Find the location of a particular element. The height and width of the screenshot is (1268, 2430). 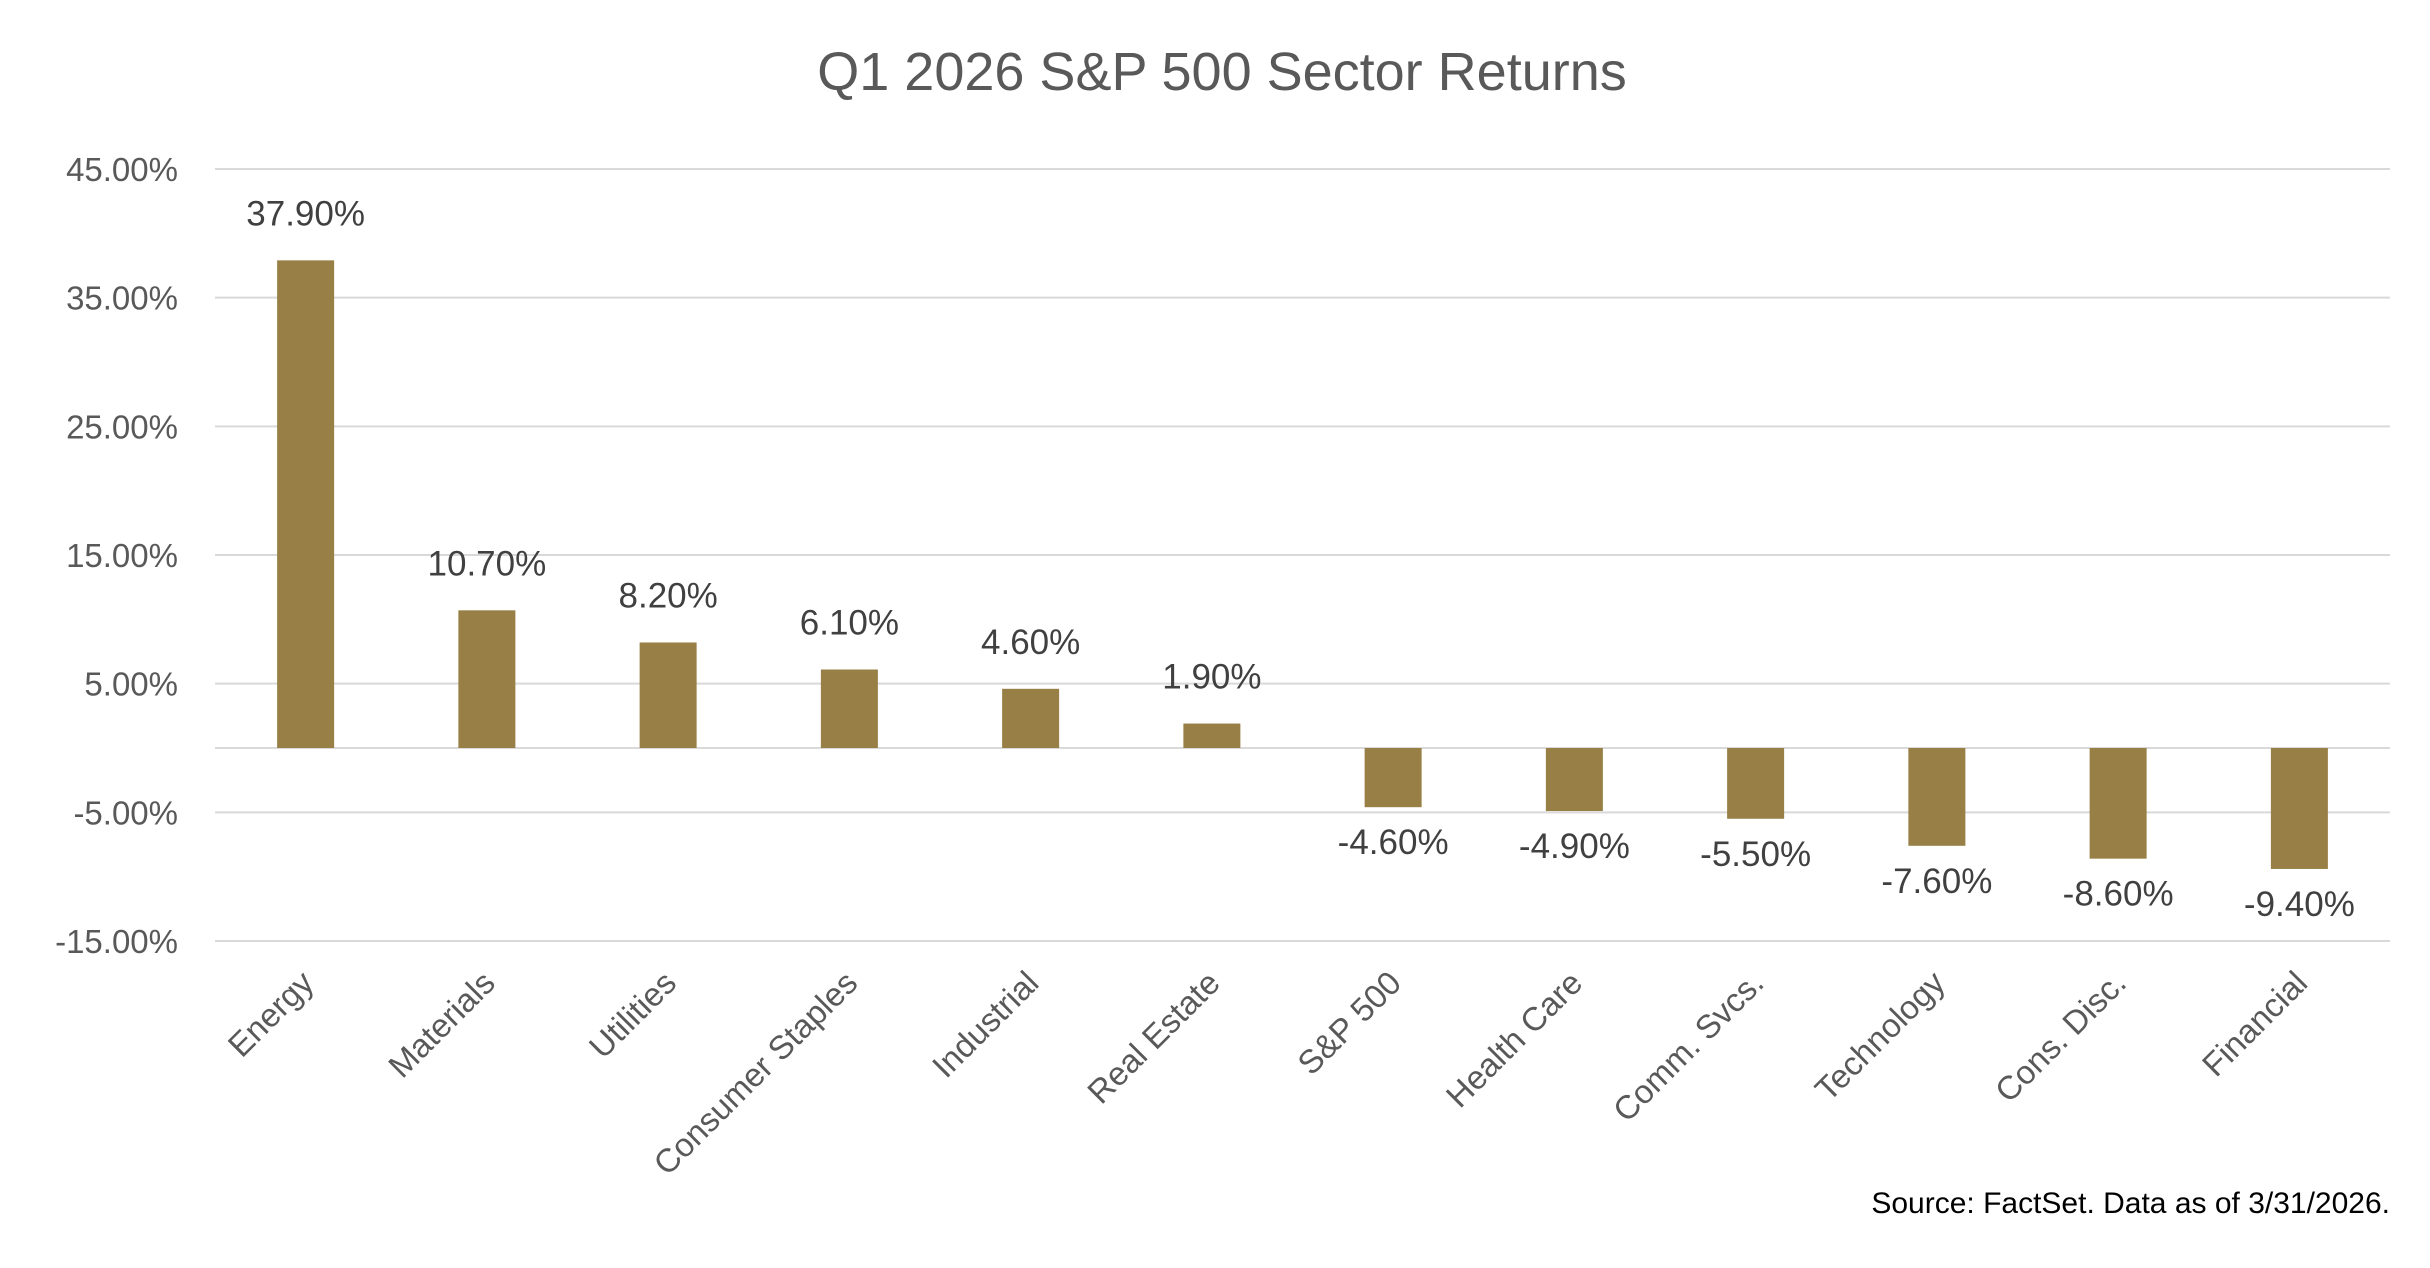

data-label: -4.60% is located at coordinates (1393, 842).